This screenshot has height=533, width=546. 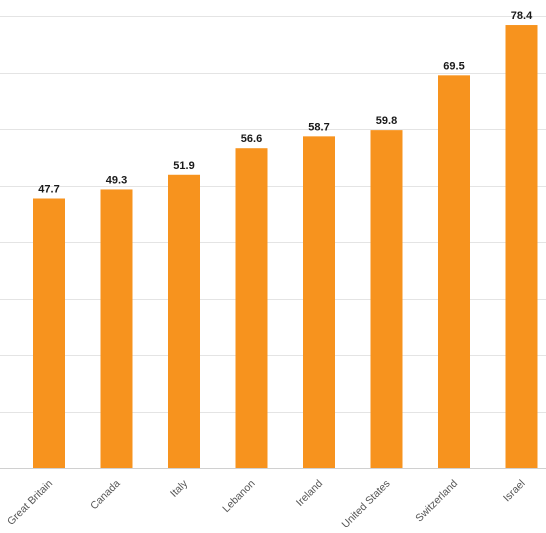 I want to click on bar-switzerland, so click(x=454, y=271).